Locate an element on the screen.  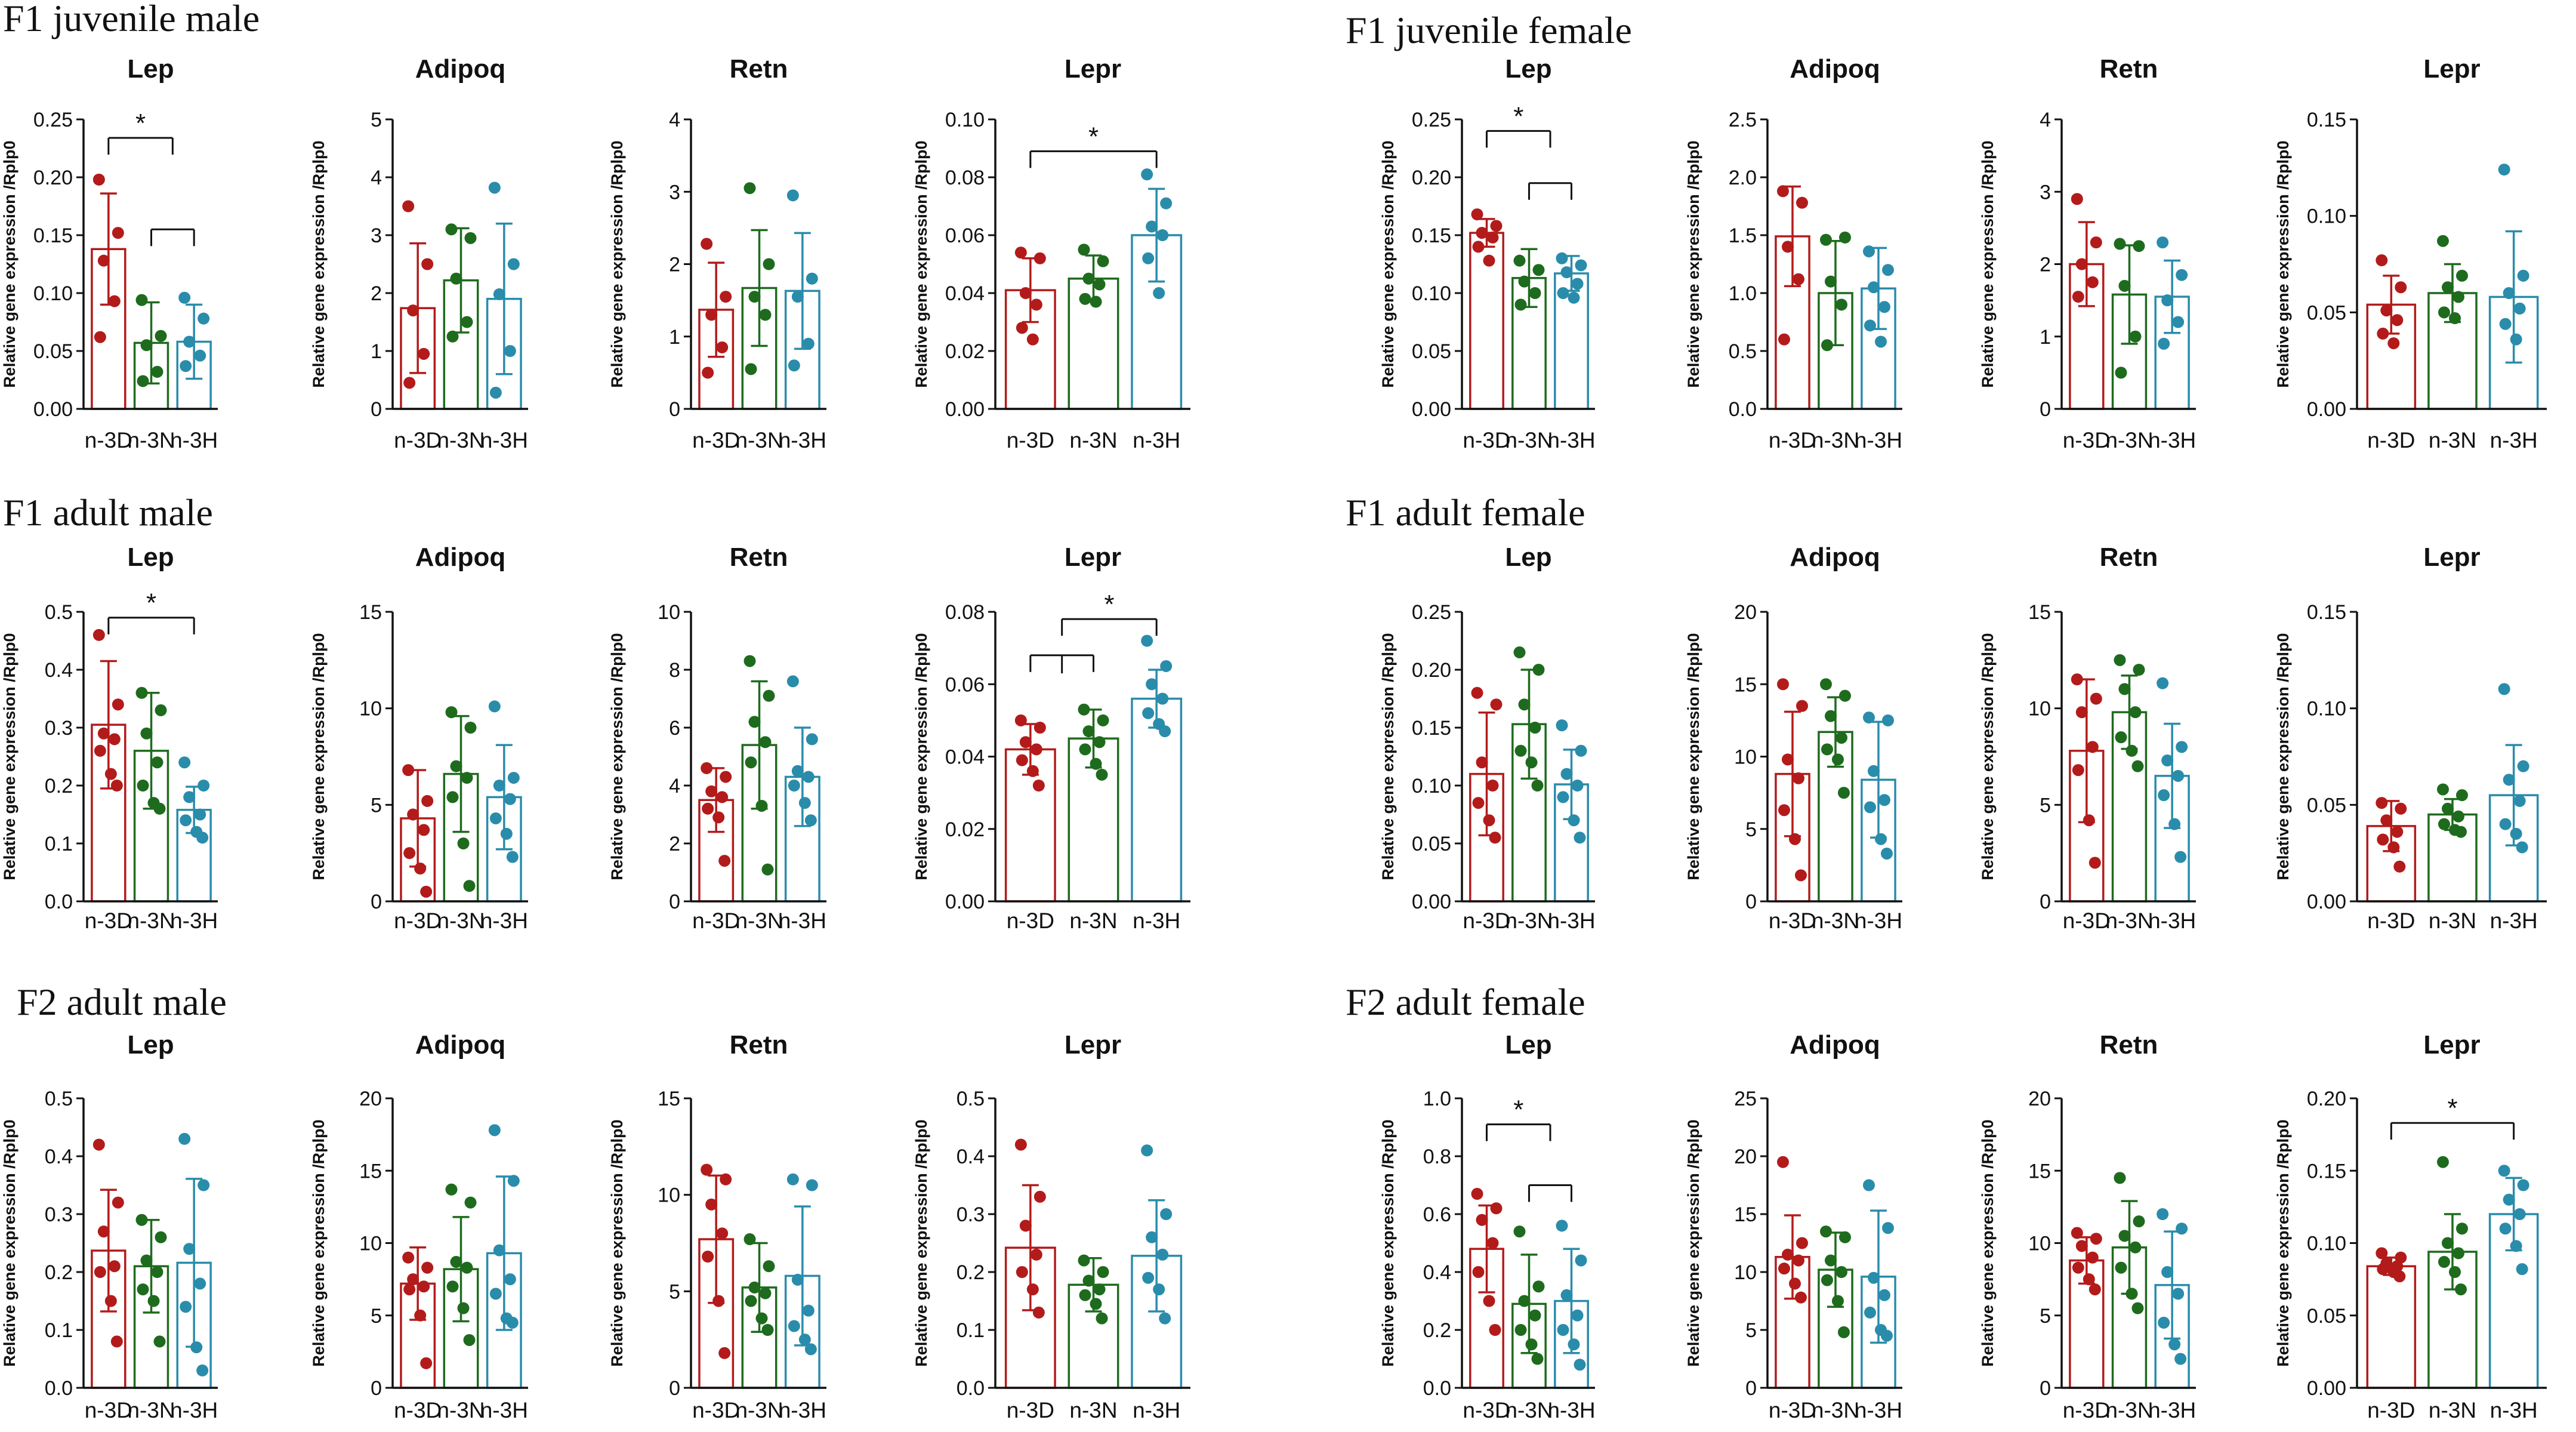
y-tick-label: 2 is located at coordinates (674, 265).